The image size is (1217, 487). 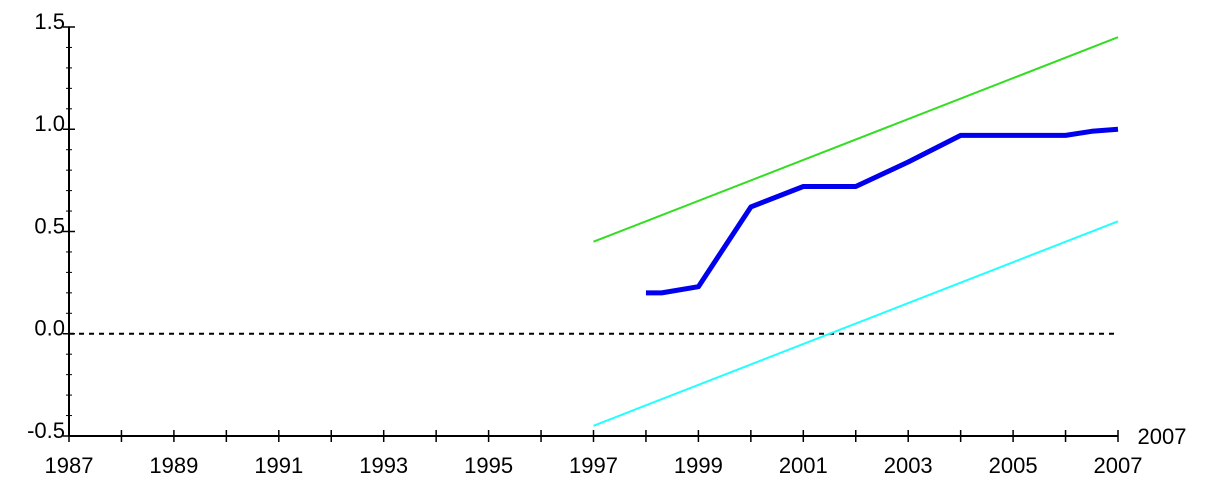 What do you see at coordinates (49, 225) in the screenshot?
I see `y-tick-label: 0.5` at bounding box center [49, 225].